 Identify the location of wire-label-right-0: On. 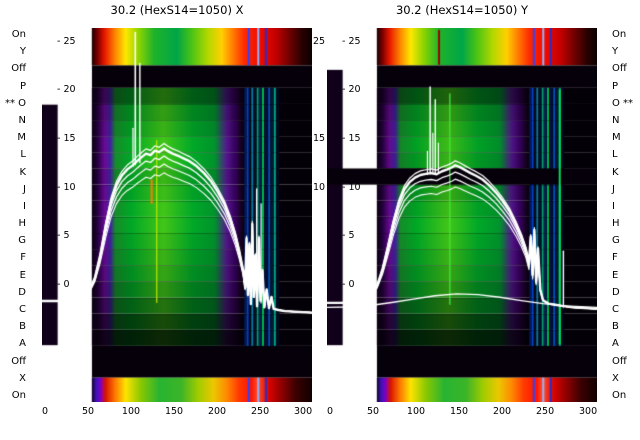
(619, 34).